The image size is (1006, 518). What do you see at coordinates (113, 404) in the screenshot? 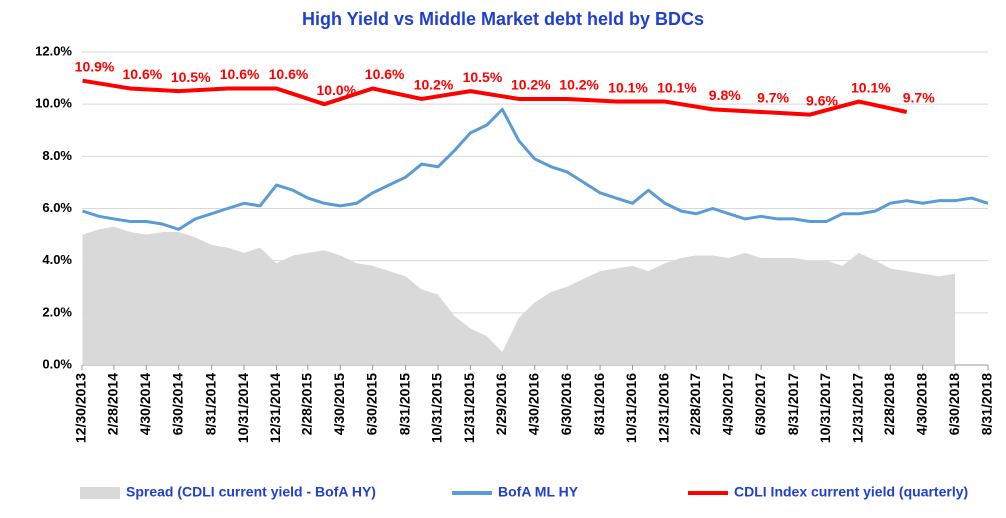
I see `x-tick-label: 2/28/2014` at bounding box center [113, 404].